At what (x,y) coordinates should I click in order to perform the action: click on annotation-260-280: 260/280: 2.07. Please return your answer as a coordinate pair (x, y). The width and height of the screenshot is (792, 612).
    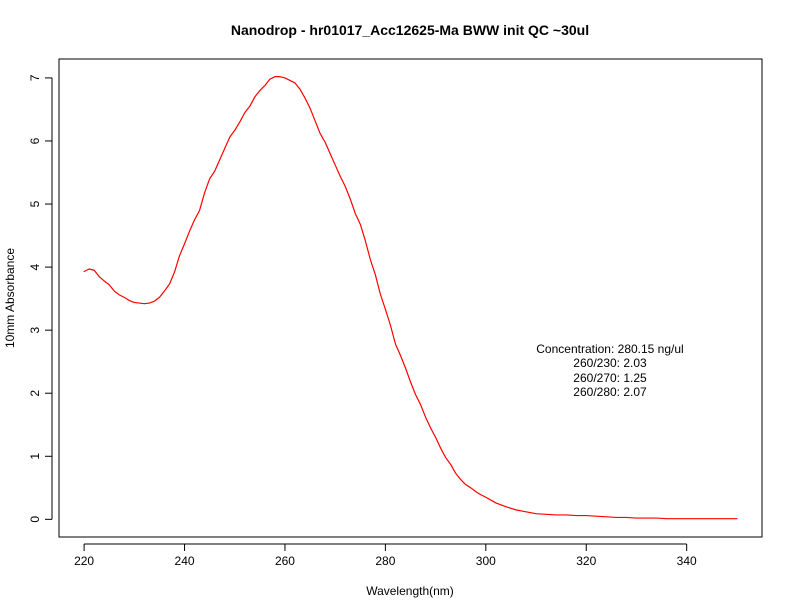
    Looking at the image, I should click on (610, 392).